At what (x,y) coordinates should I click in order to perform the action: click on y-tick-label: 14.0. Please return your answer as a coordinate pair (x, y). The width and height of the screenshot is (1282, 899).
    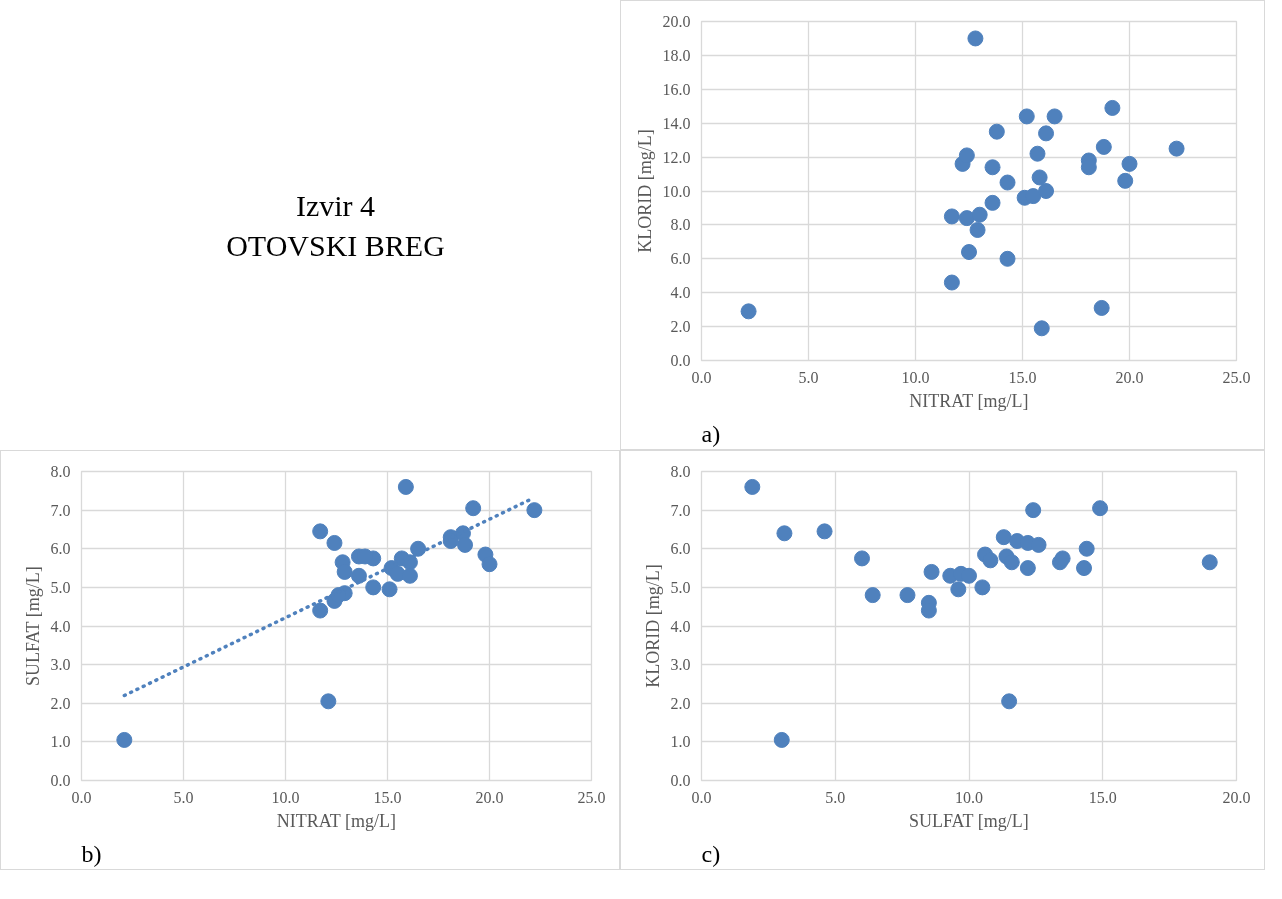
    Looking at the image, I should click on (676, 123).